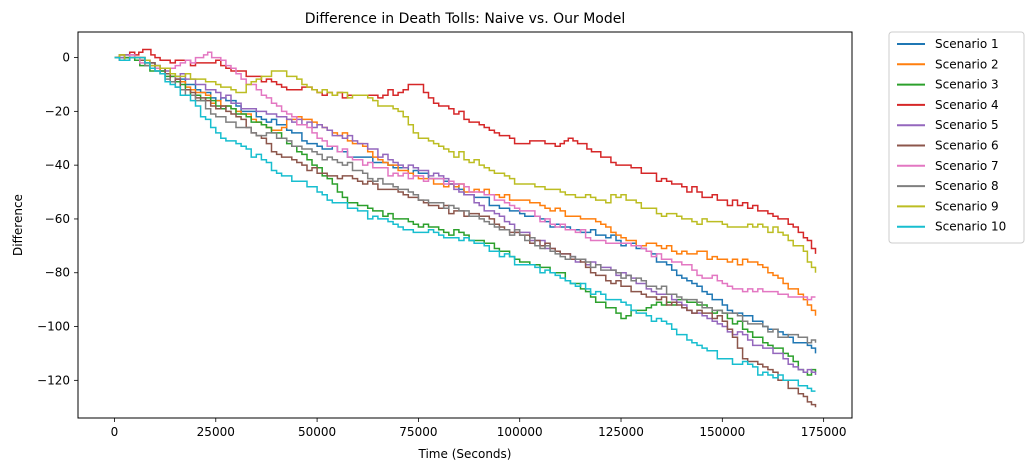  Describe the element at coordinates (967, 105) in the screenshot. I see `legend-label: Scenario 4` at that location.